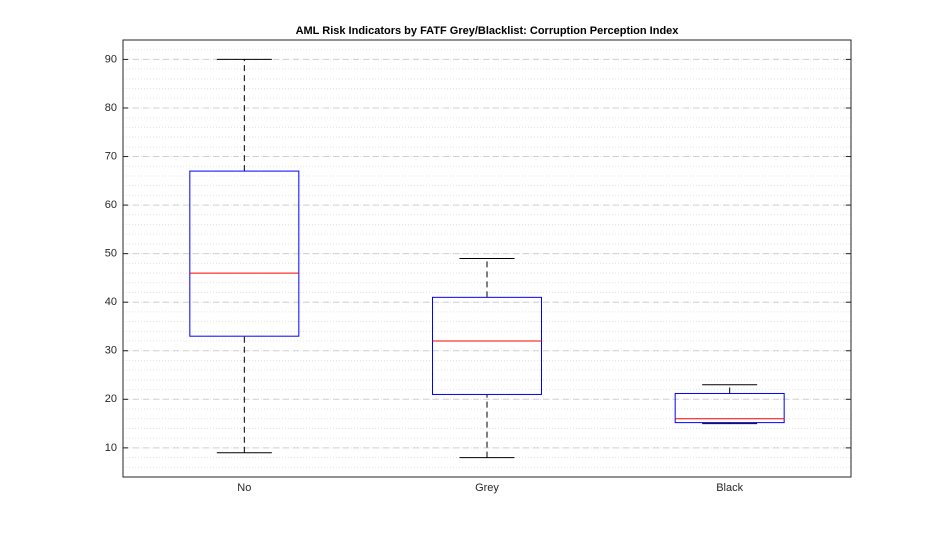 This screenshot has height=539, width=943. Describe the element at coordinates (111, 351) in the screenshot. I see `y-tick-label: 30` at that location.